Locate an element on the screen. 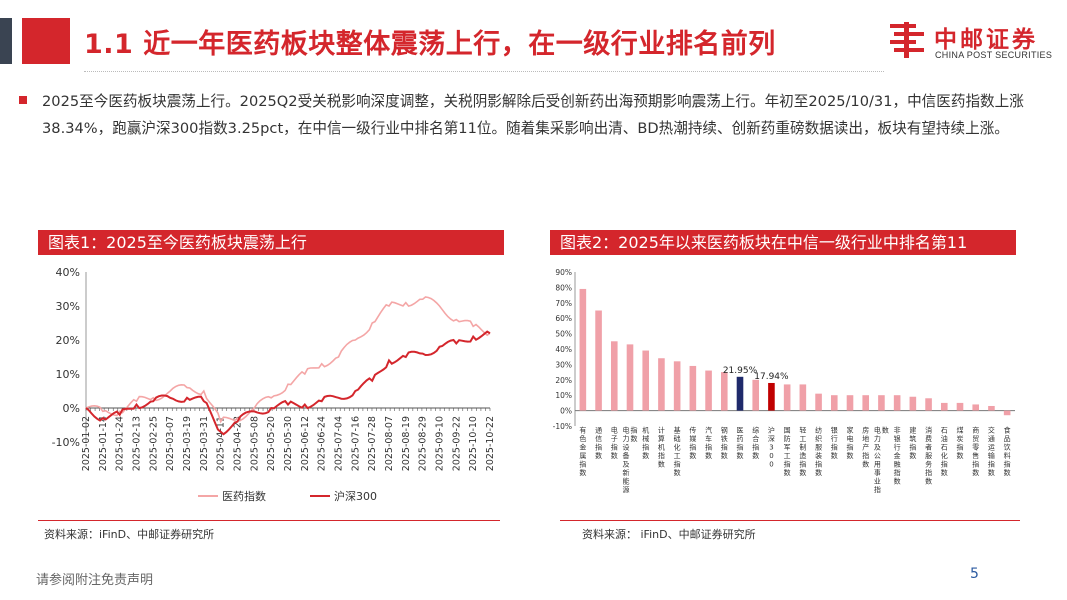  x-tick-label: 2025-01-14 is located at coordinates (103, 443).